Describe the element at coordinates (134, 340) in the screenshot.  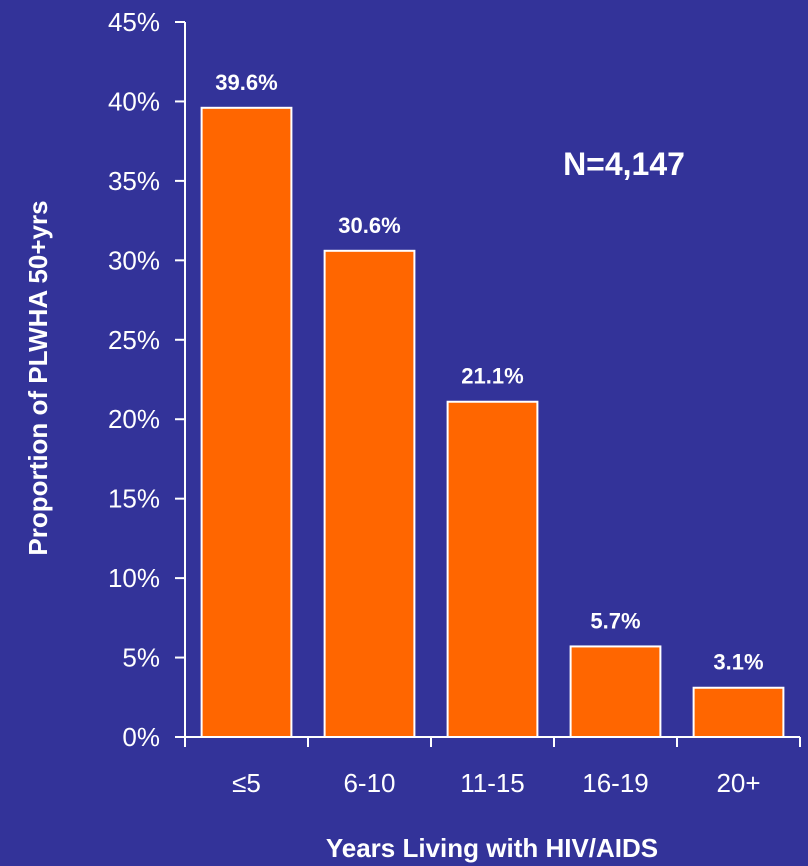
I see `y-tick-label: 25%` at that location.